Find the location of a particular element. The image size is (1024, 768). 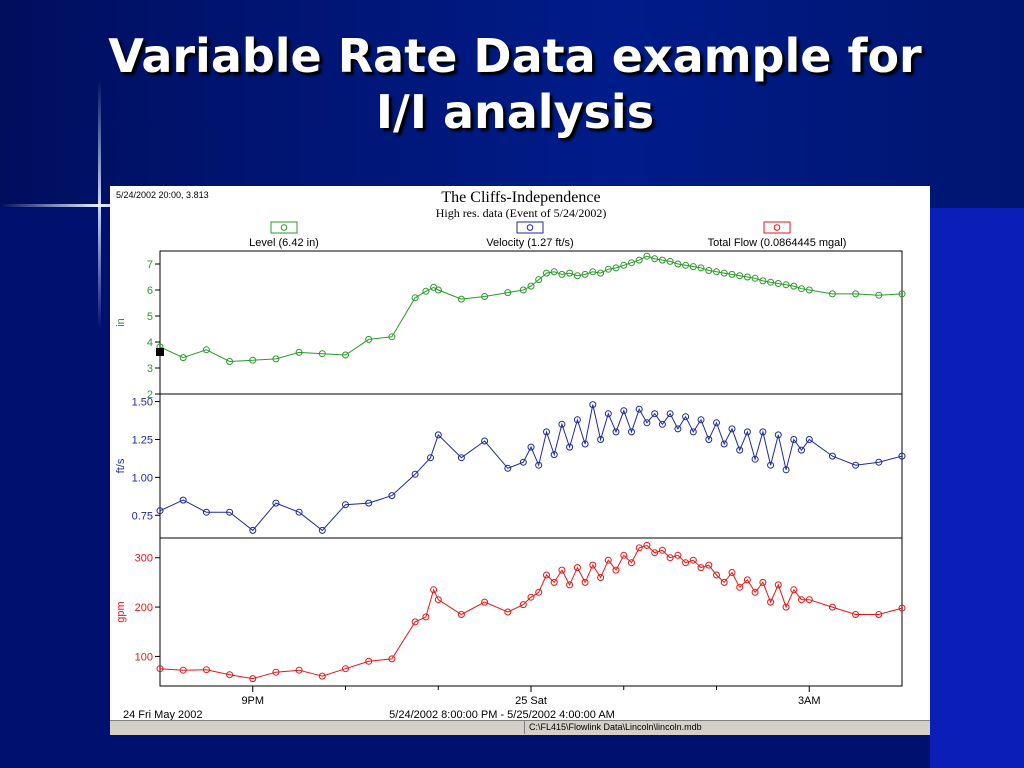

y-tick-label: 1.50 is located at coordinates (142, 403).